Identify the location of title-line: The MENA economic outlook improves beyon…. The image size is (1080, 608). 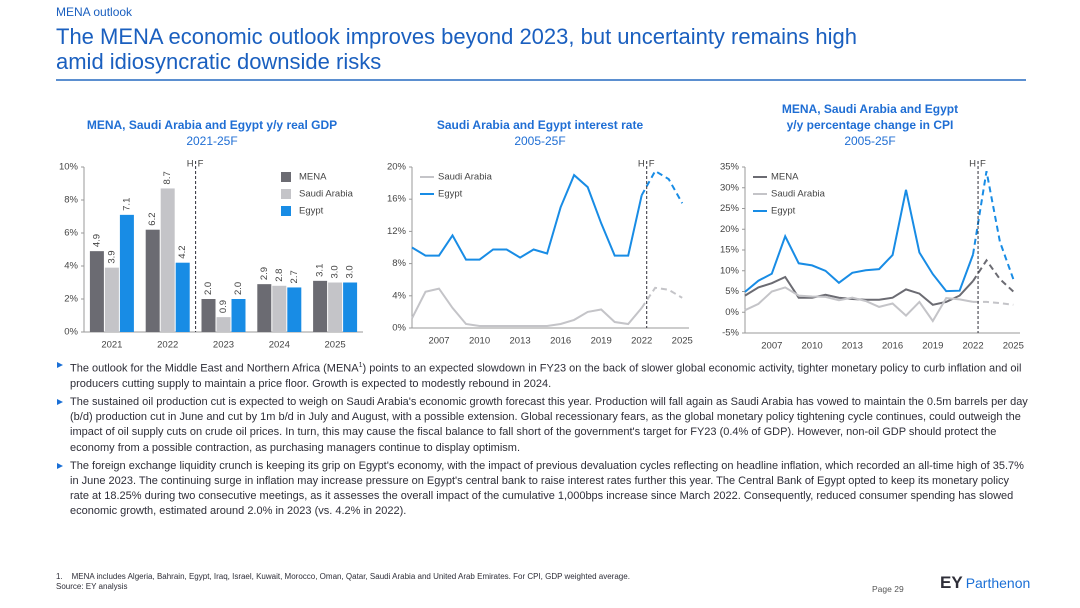
(456, 36).